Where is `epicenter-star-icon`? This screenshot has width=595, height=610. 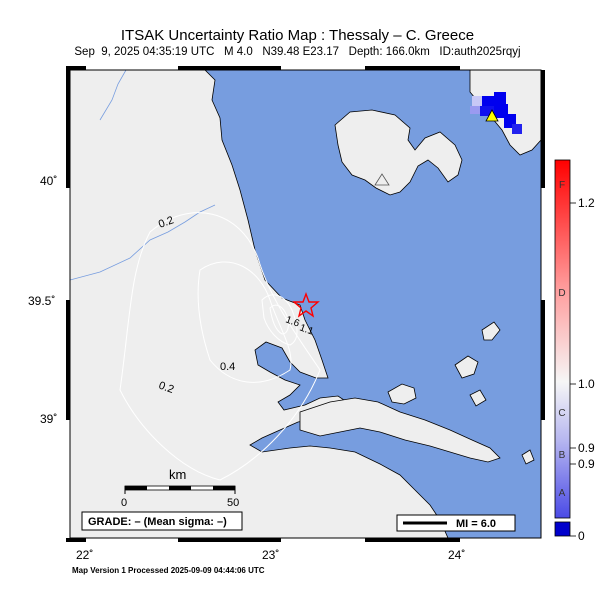 epicenter-star-icon is located at coordinates (306, 305).